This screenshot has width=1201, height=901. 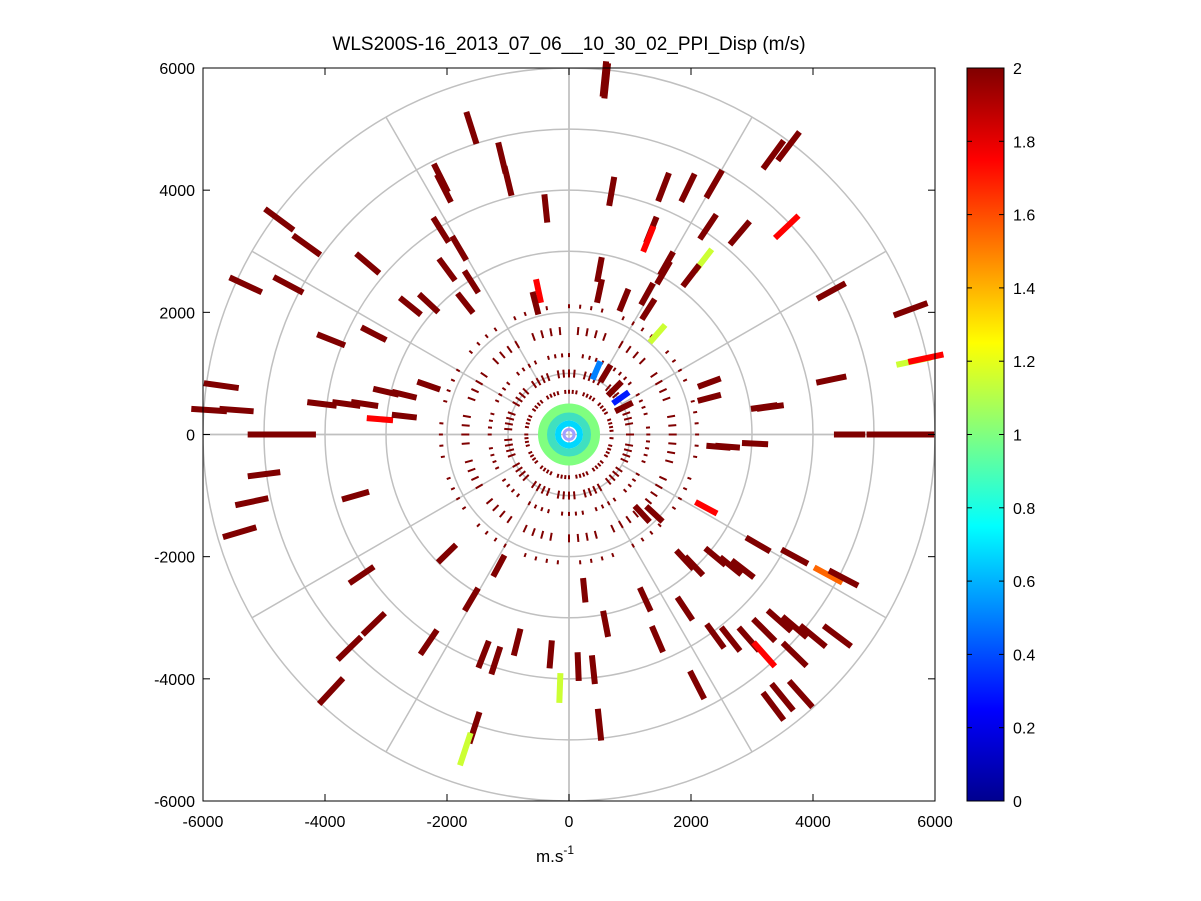 What do you see at coordinates (1024, 142) in the screenshot?
I see `colorbar-tick-label: 1.8` at bounding box center [1024, 142].